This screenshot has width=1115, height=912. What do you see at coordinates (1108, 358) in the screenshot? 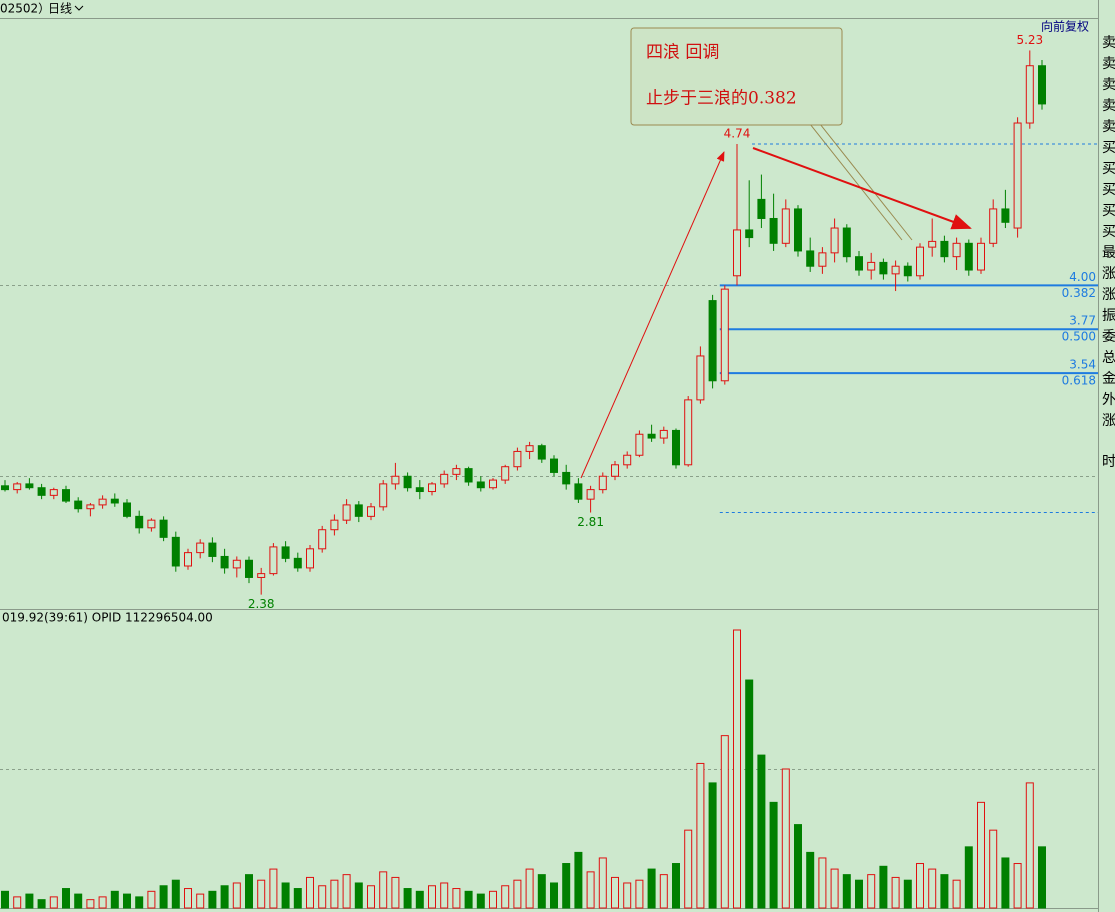
I see `side-label: 总` at bounding box center [1108, 358].